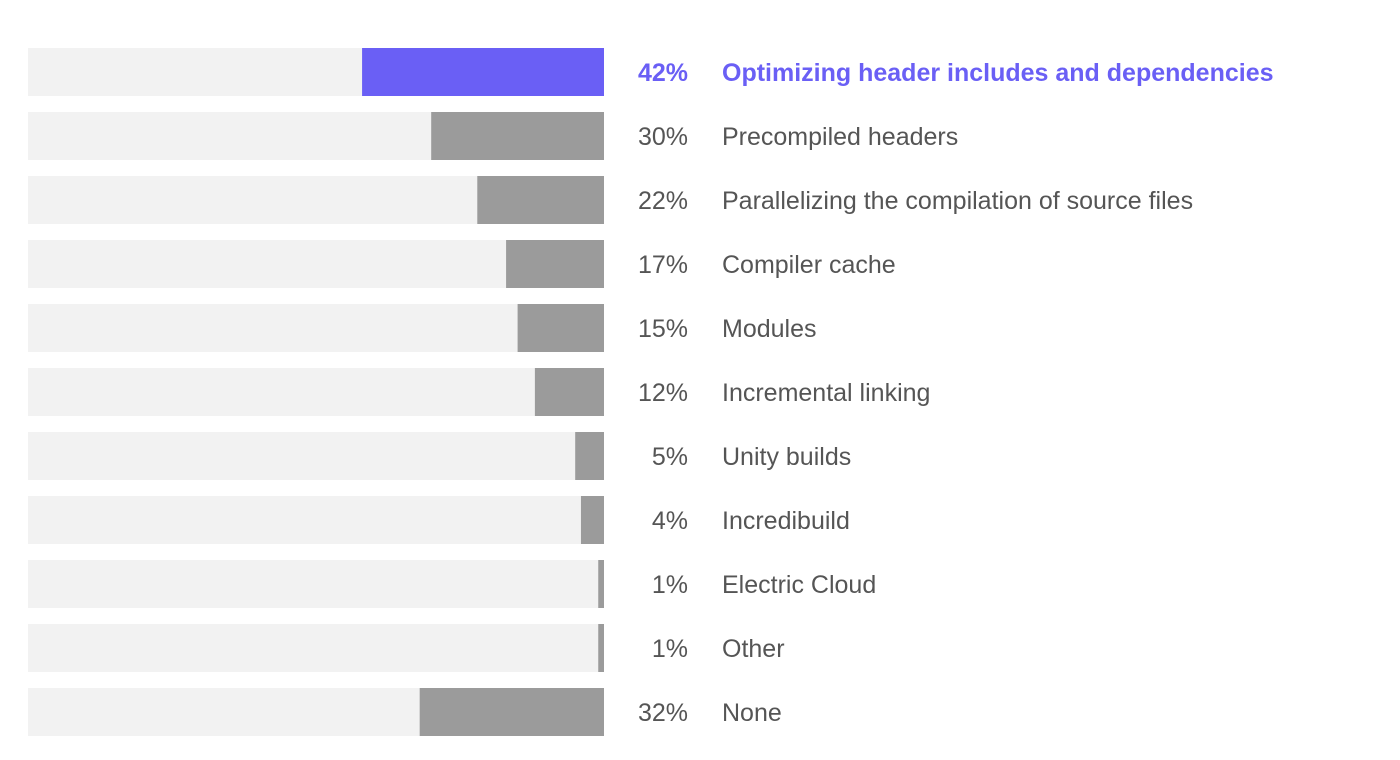 The height and width of the screenshot is (760, 1400). Describe the element at coordinates (670, 521) in the screenshot. I see `value-label: 4%` at that location.